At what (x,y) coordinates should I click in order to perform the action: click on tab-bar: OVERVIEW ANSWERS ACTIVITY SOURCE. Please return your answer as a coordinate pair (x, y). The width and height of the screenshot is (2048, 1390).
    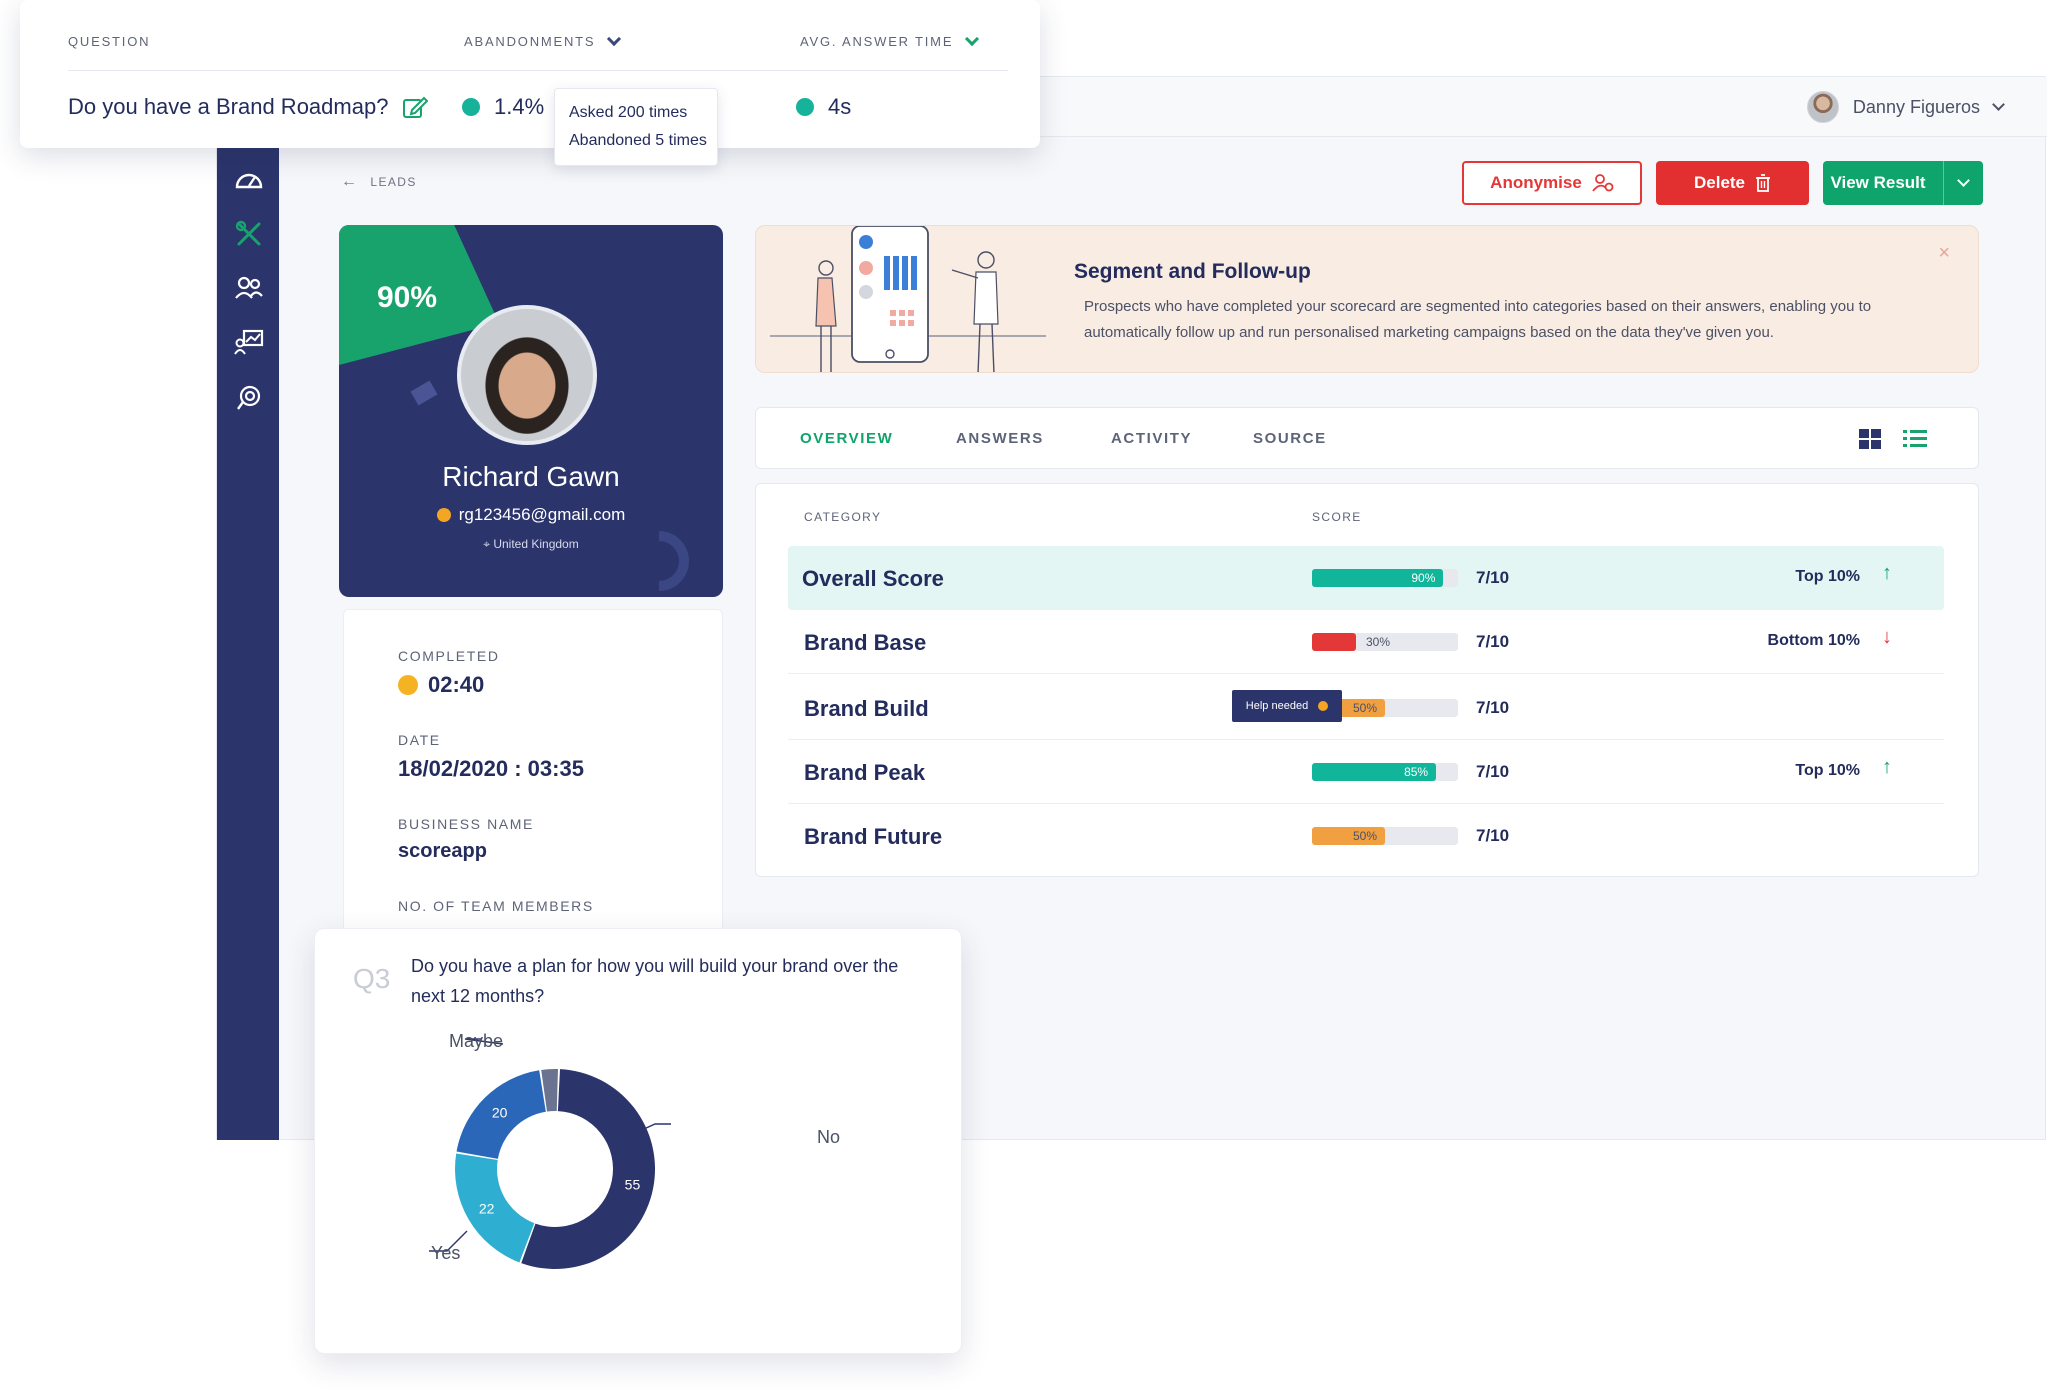
    Looking at the image, I should click on (1367, 438).